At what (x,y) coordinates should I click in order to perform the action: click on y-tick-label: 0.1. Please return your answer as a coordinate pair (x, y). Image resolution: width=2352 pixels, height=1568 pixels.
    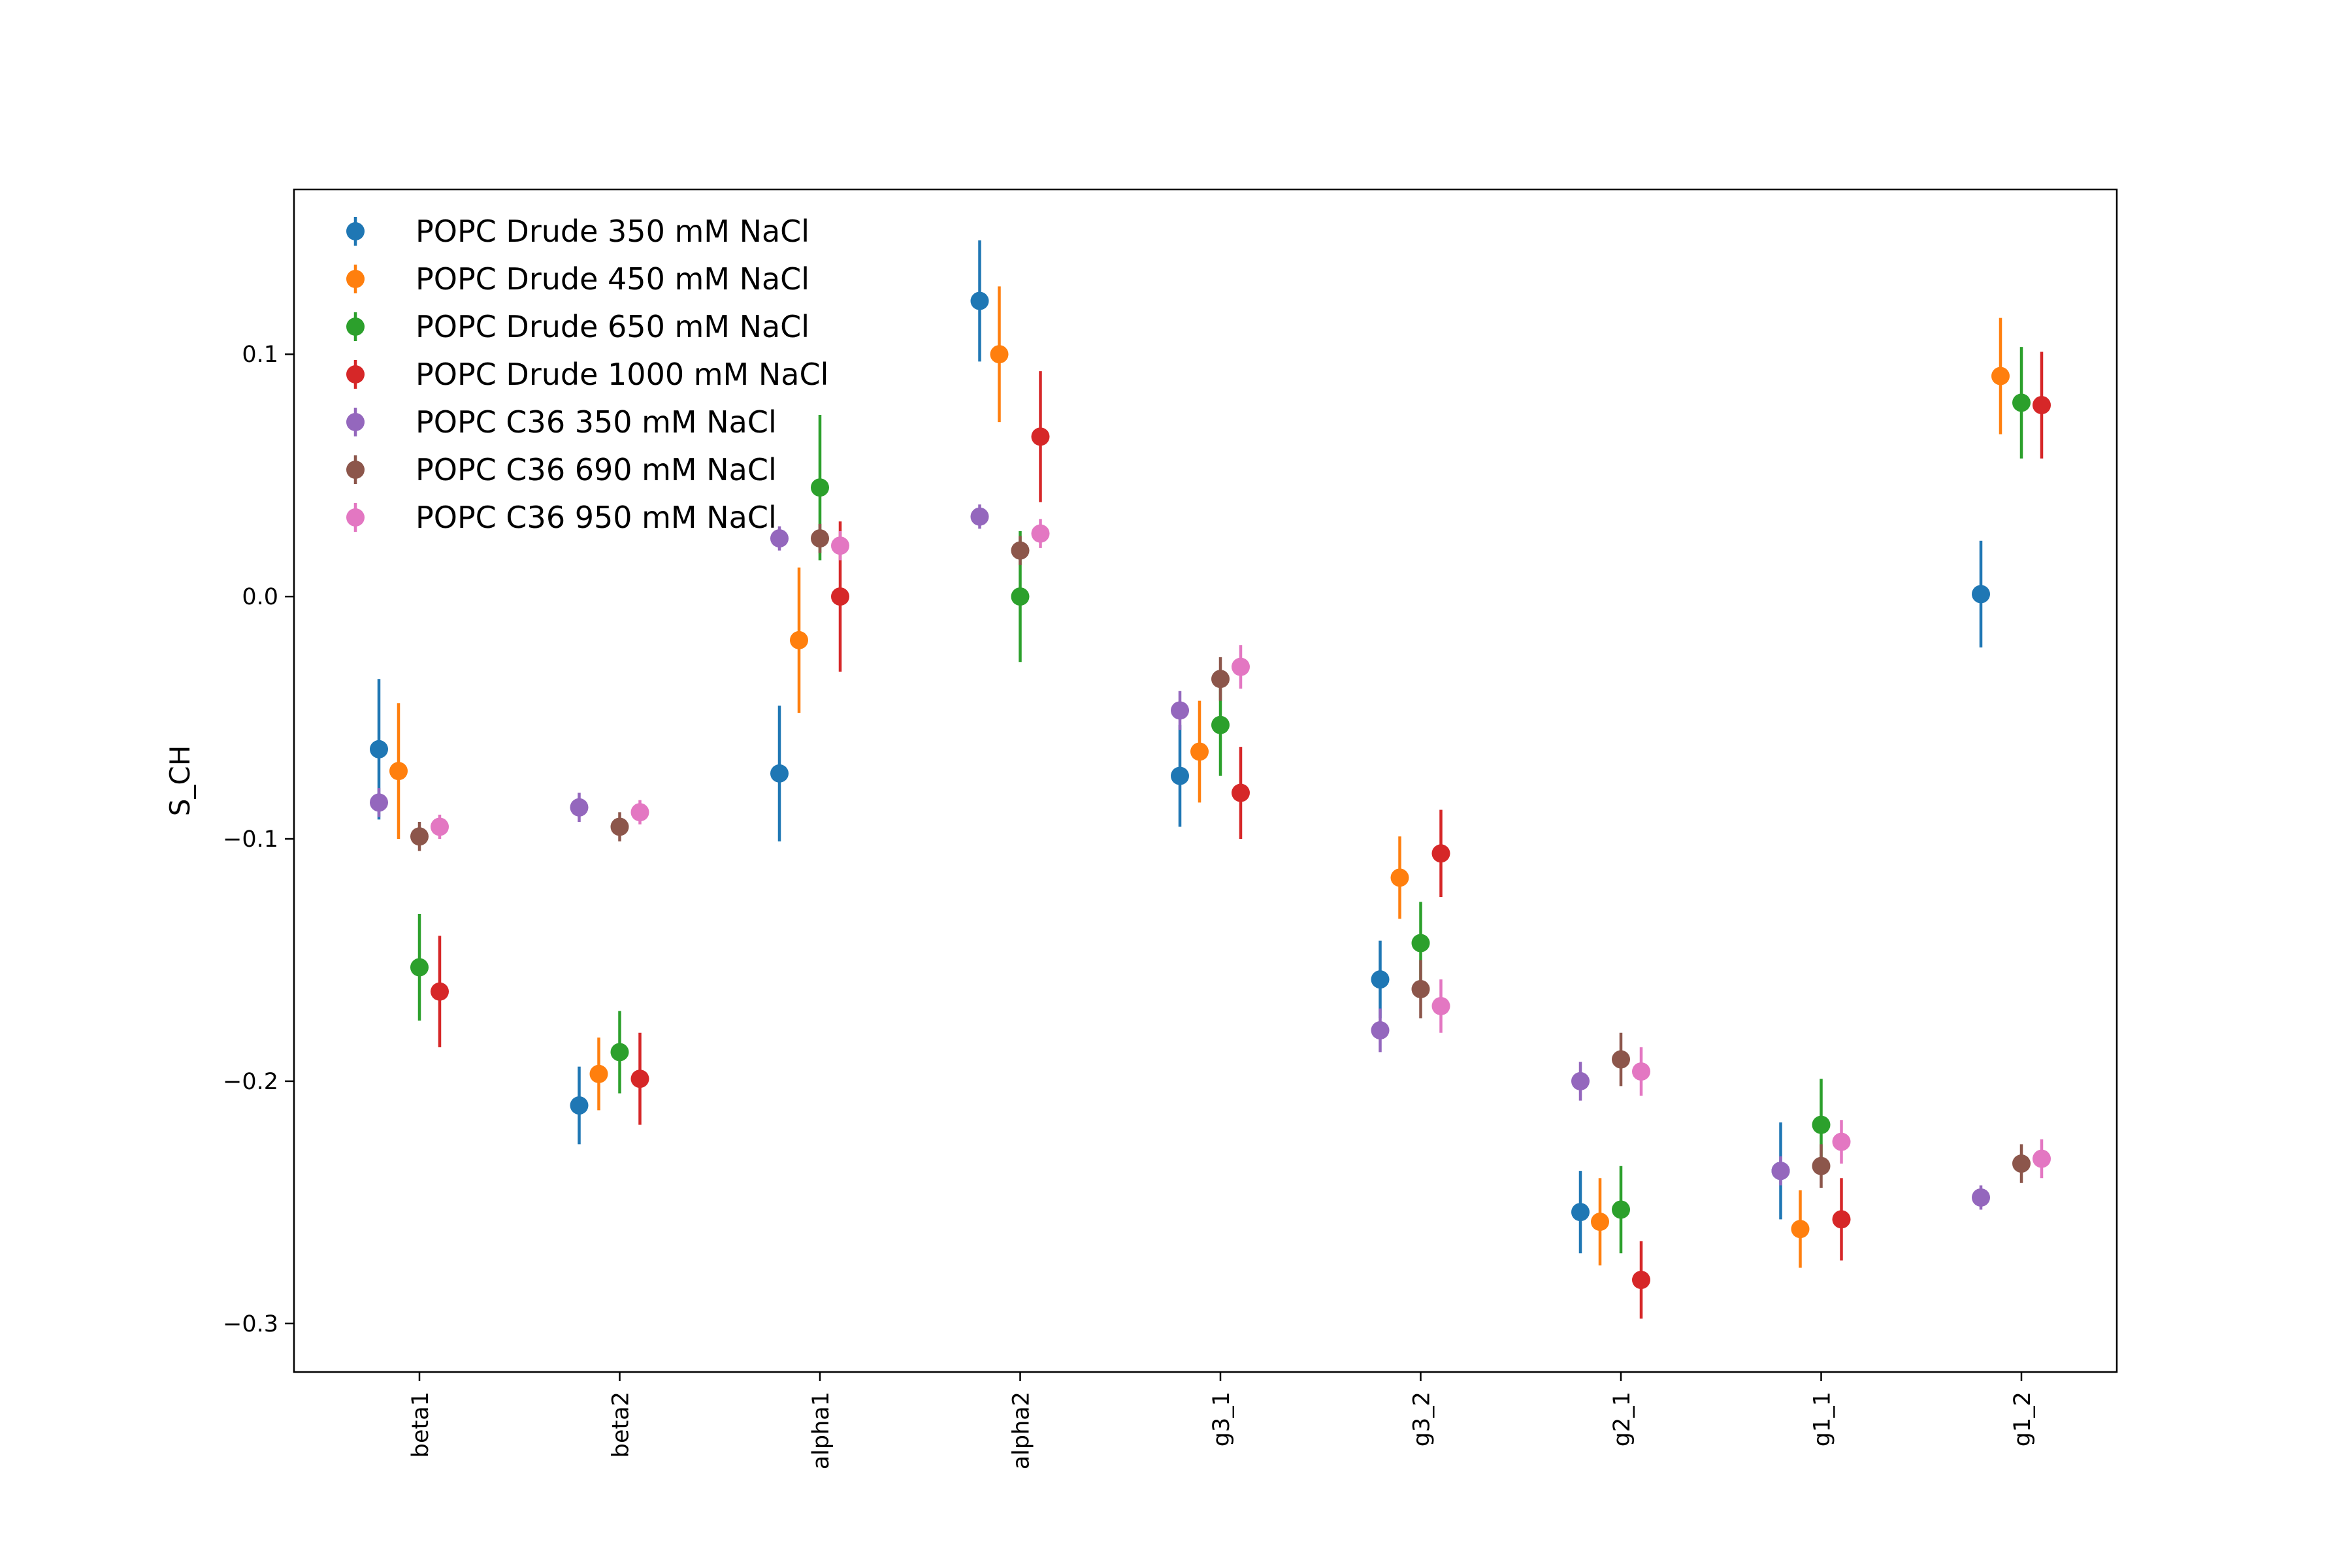
    Looking at the image, I should click on (260, 355).